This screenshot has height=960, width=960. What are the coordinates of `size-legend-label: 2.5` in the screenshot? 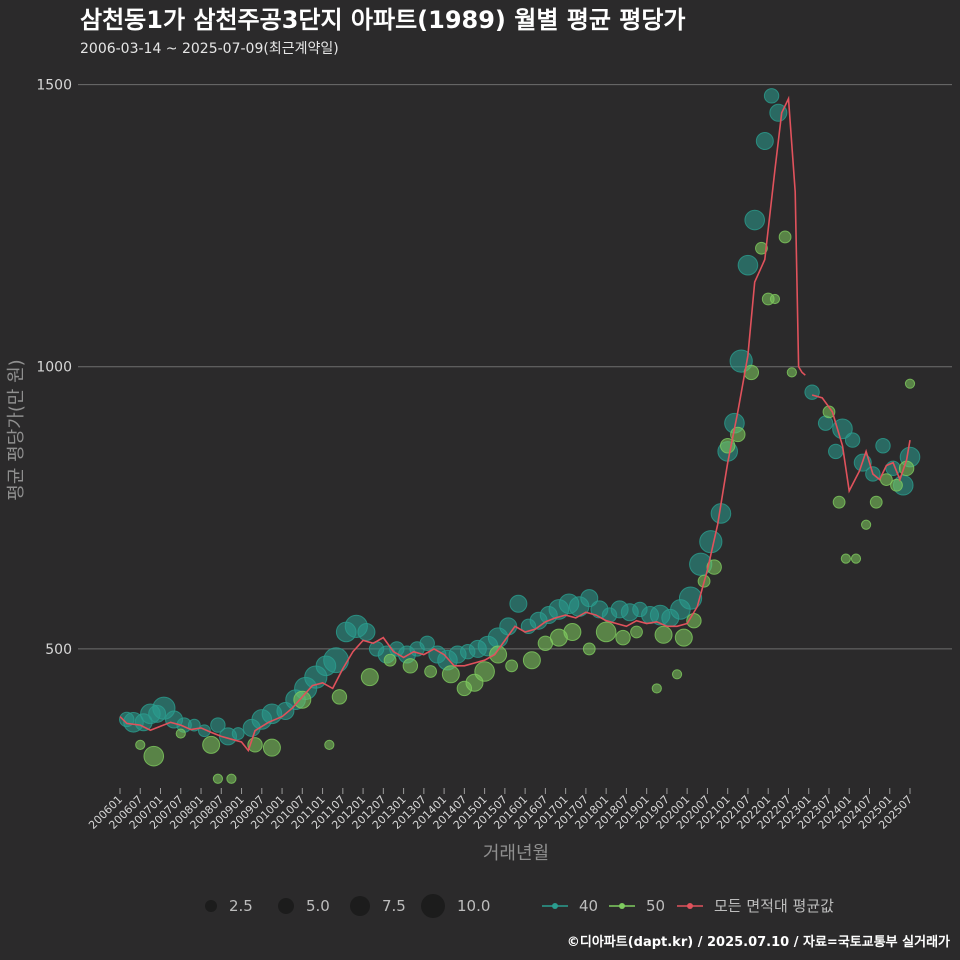 It's located at (241, 906).